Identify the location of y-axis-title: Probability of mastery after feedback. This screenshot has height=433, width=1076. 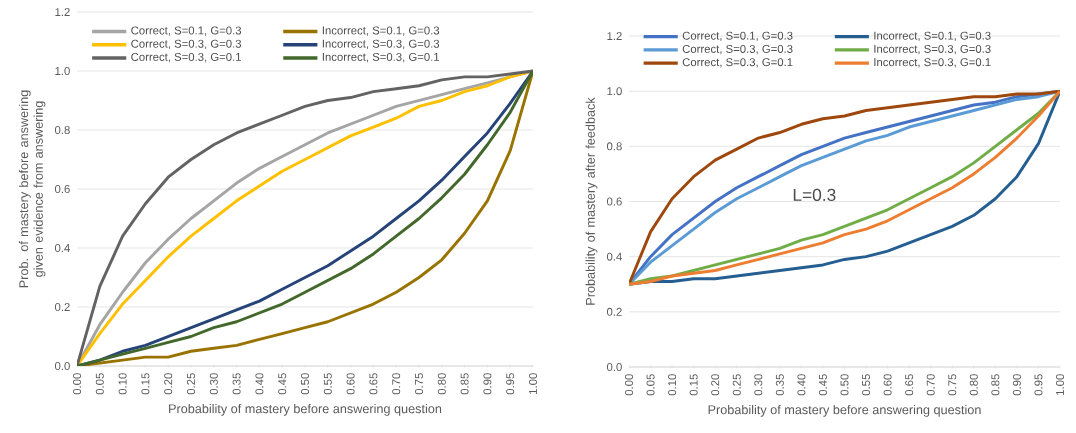
(591, 201).